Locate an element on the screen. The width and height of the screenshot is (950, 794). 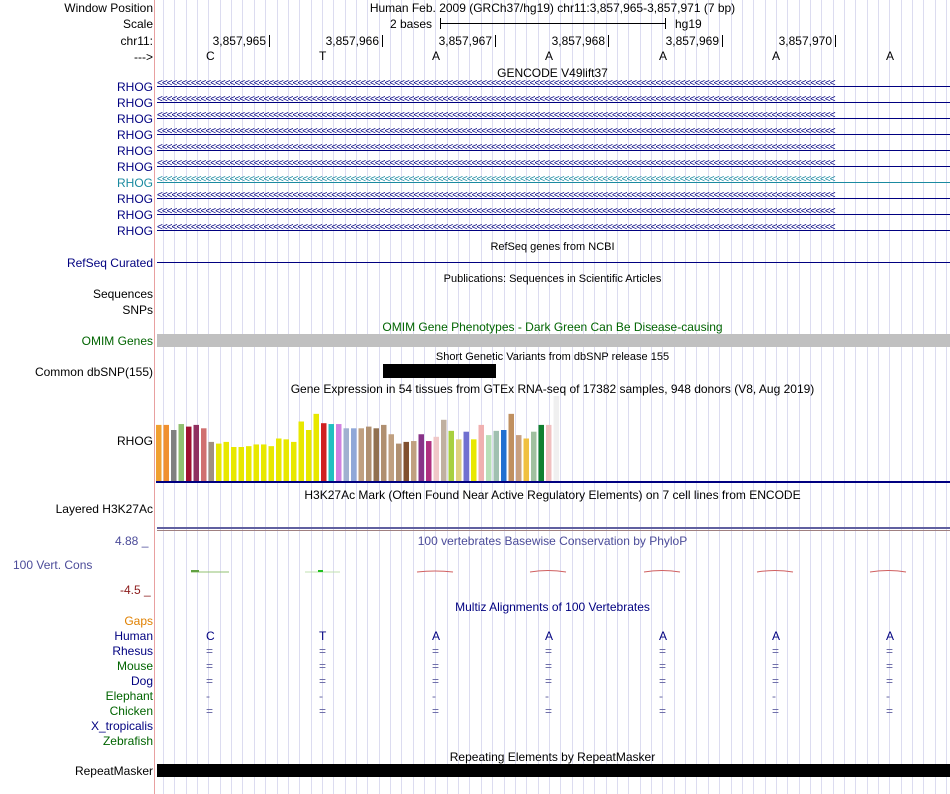
publications-snps-label: SNPs is located at coordinates (137, 310).